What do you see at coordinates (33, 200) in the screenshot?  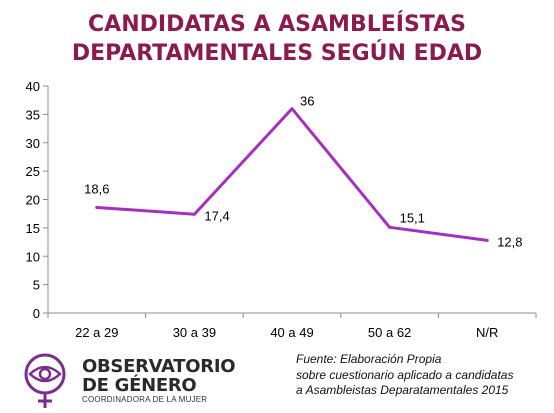 I see `y-tick-label: 20` at bounding box center [33, 200].